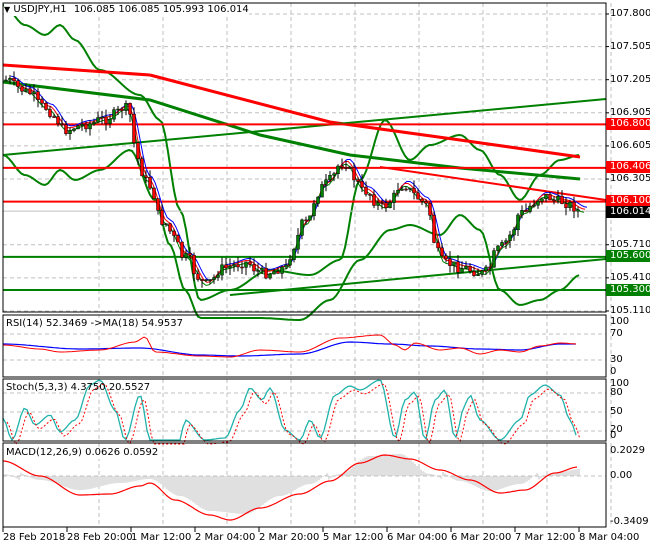 Image resolution: width=650 pixels, height=550 pixels. What do you see at coordinates (628, 256) in the screenshot?
I see `level-tag-support: 105.600` at bounding box center [628, 256].